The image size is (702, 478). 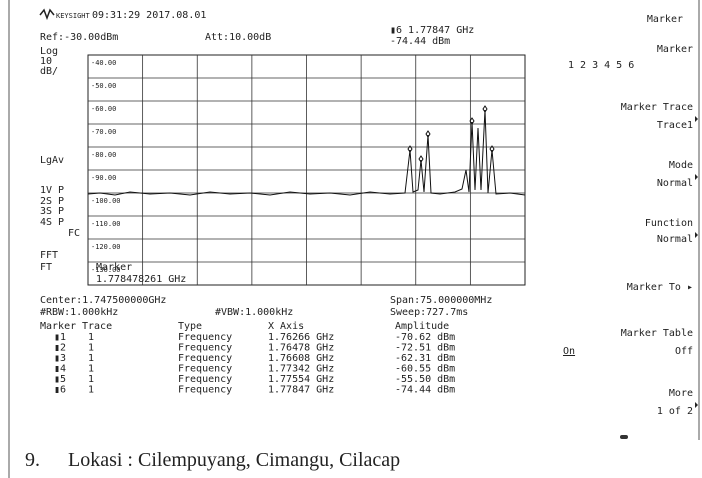 I want to click on table-cell: -74.44 dBm, so click(x=425, y=390).